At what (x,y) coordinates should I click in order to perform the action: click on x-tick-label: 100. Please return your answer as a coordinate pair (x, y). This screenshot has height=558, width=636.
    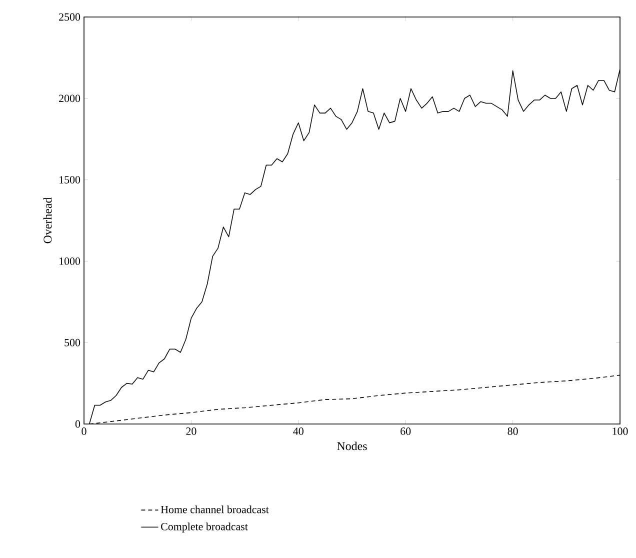
    Looking at the image, I should click on (620, 431).